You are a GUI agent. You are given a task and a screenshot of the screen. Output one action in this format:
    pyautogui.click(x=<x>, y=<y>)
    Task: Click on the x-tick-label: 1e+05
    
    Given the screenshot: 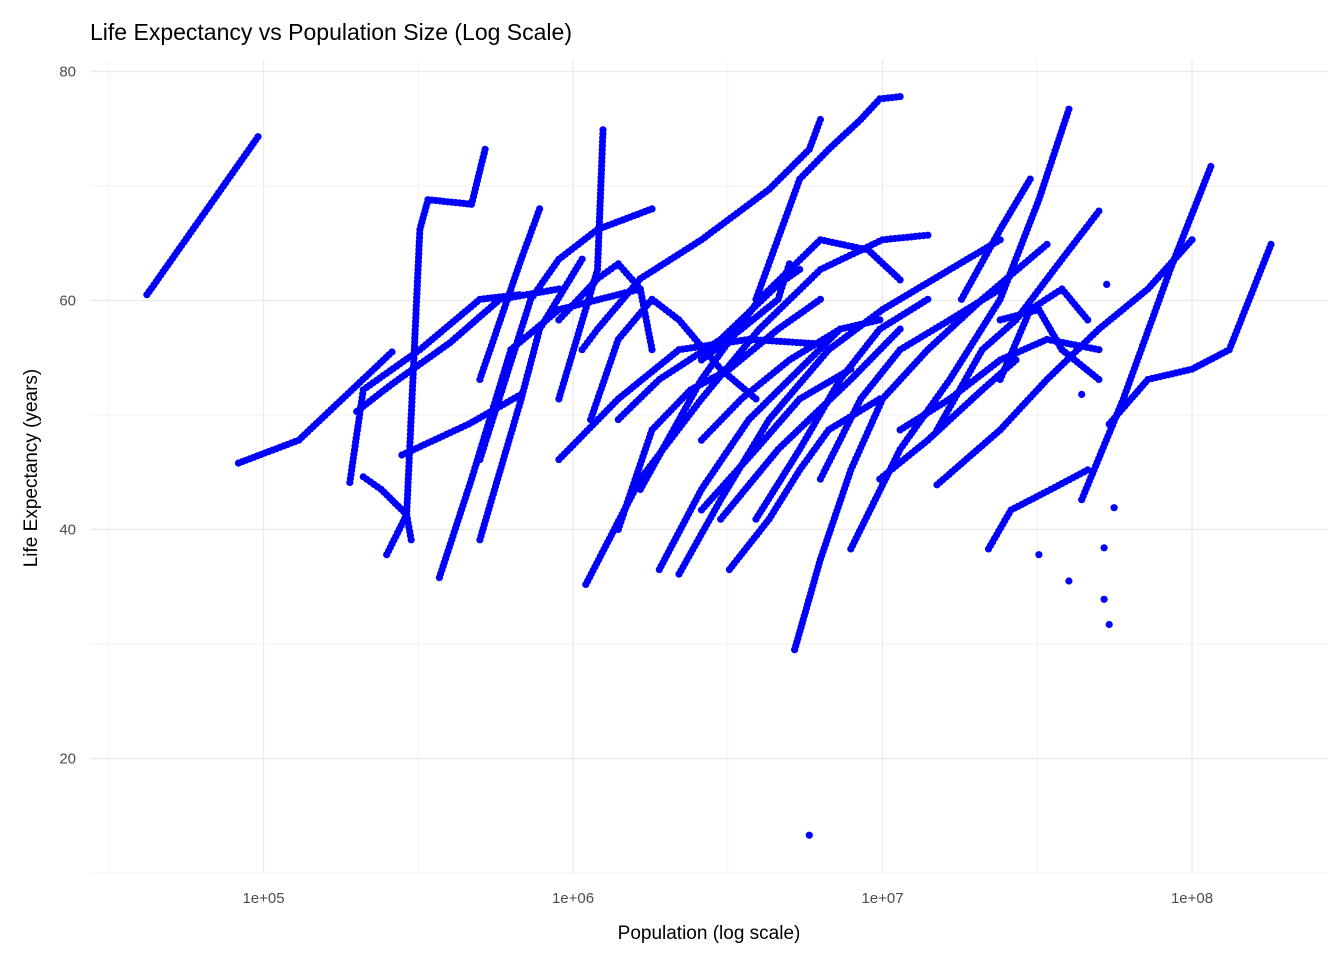 What is the action you would take?
    pyautogui.click(x=263, y=898)
    